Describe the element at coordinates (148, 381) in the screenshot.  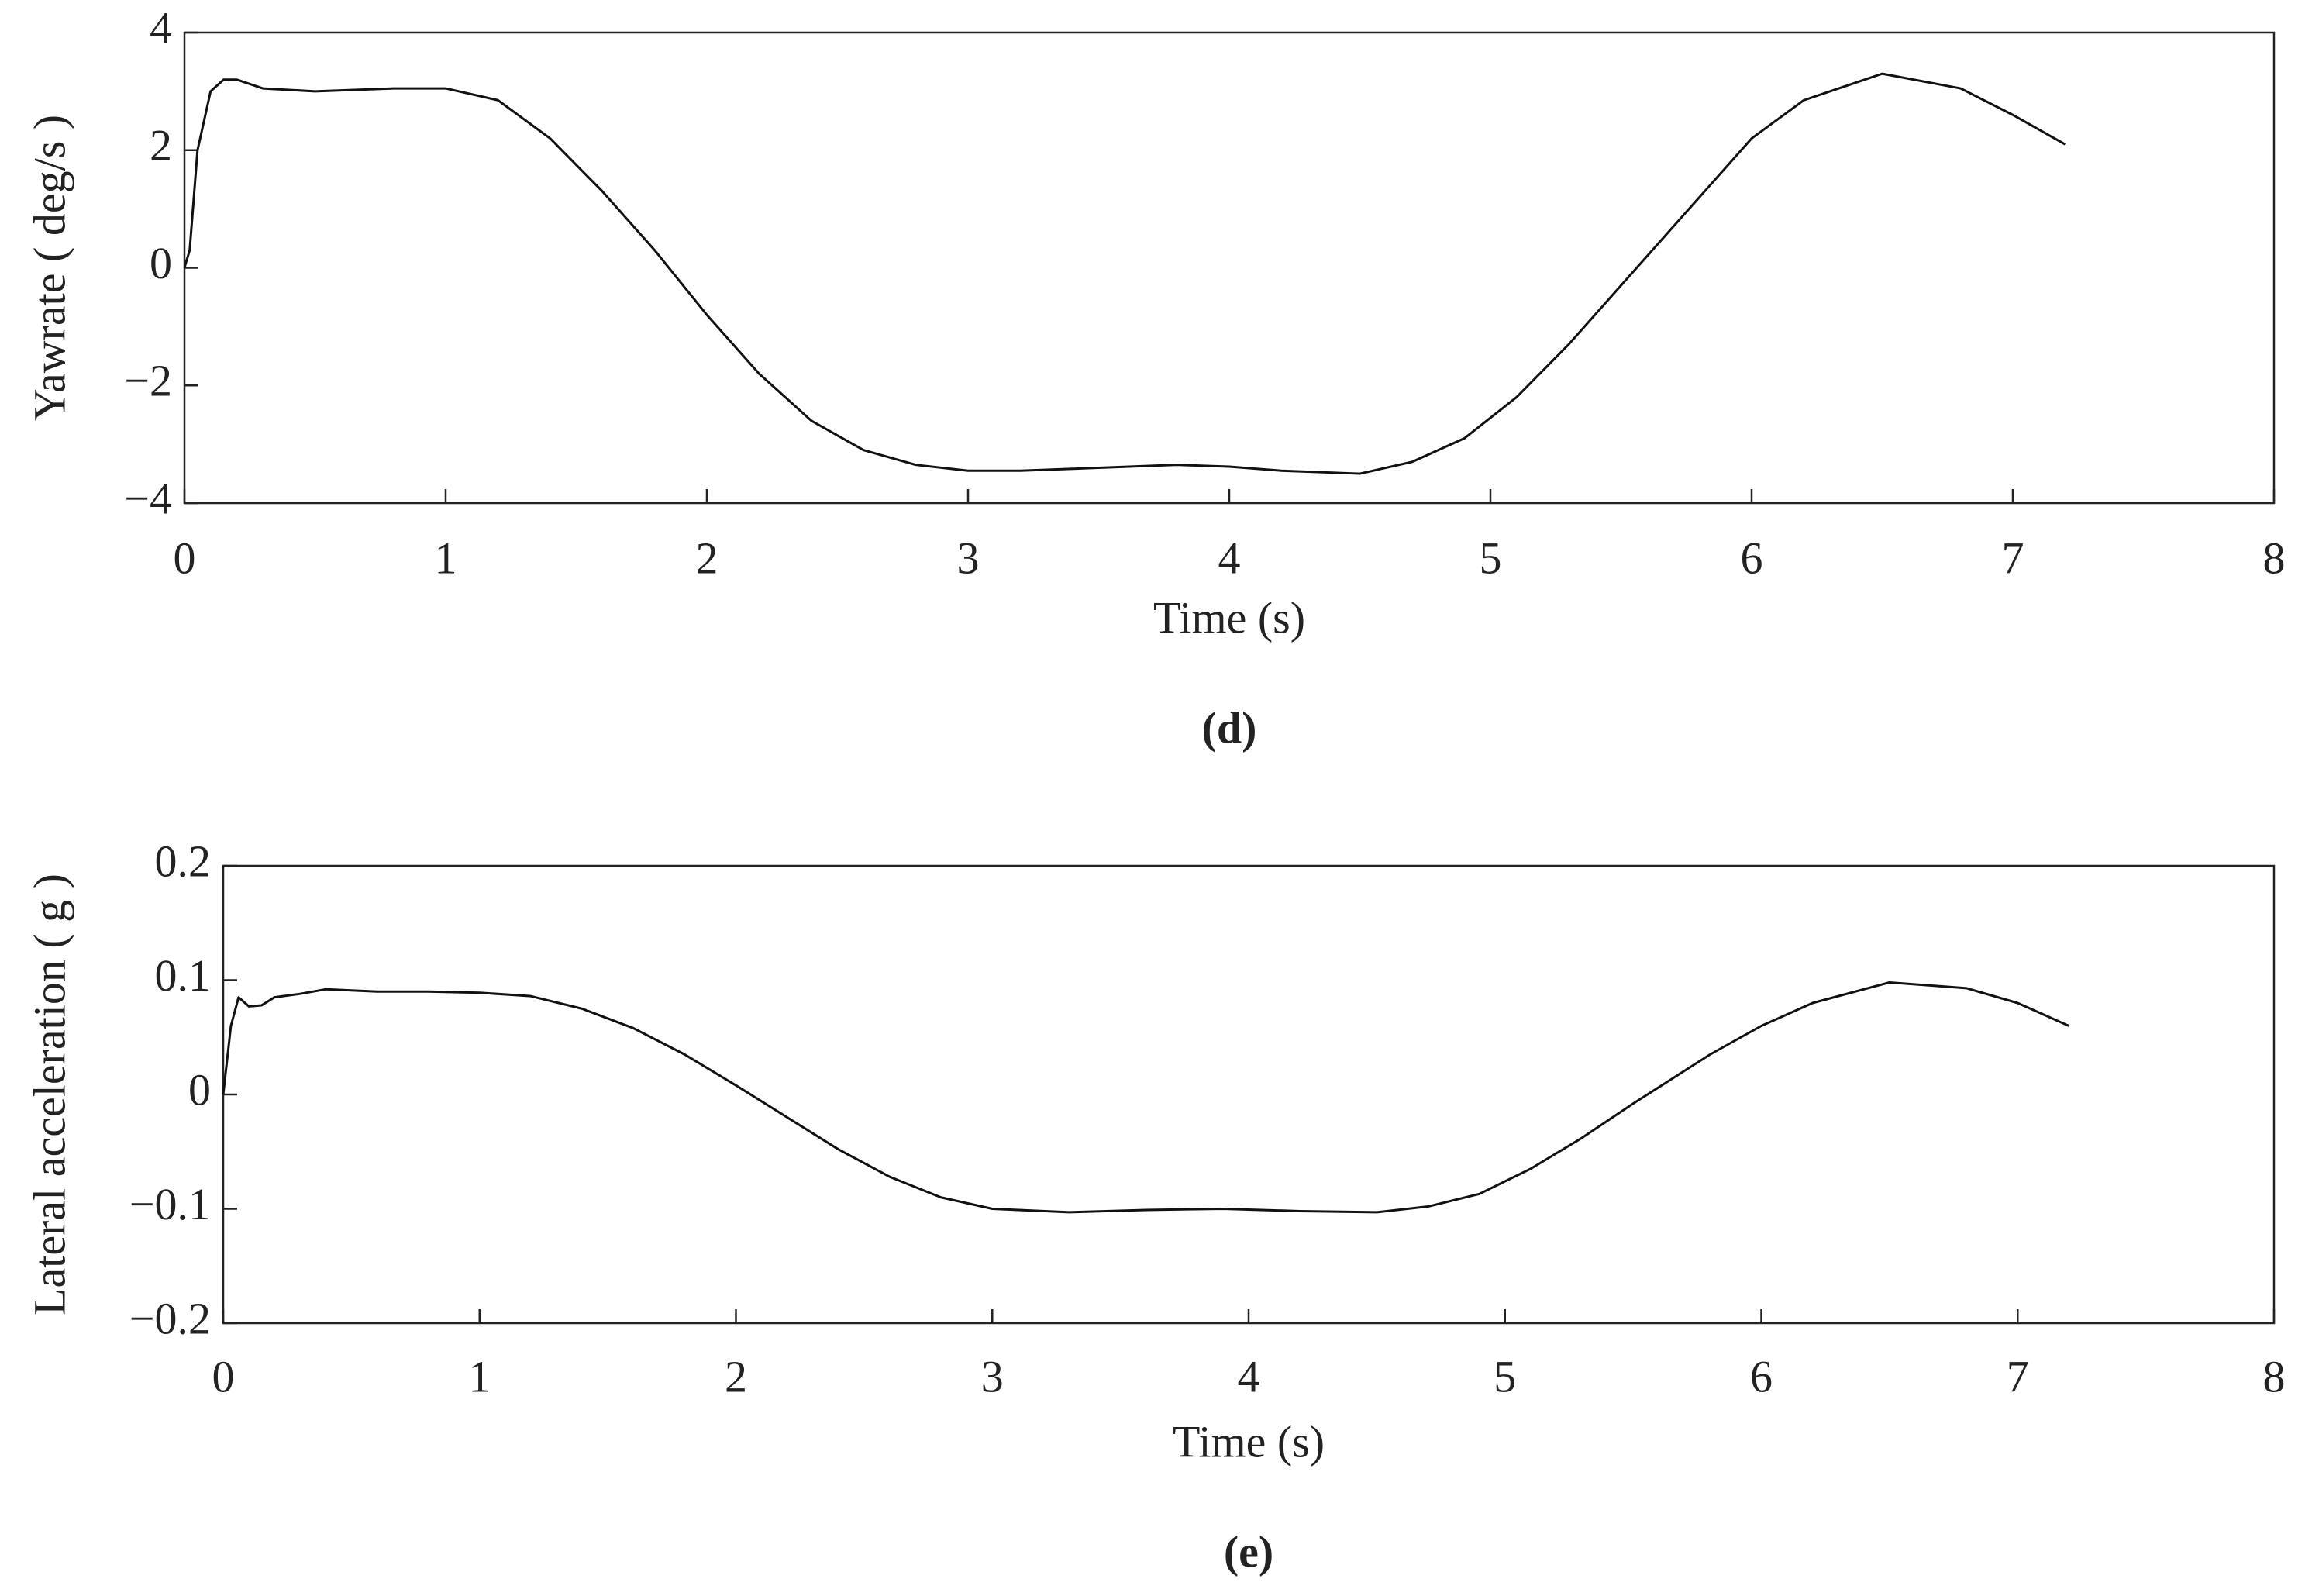
I see `y-tick-label: −2` at that location.